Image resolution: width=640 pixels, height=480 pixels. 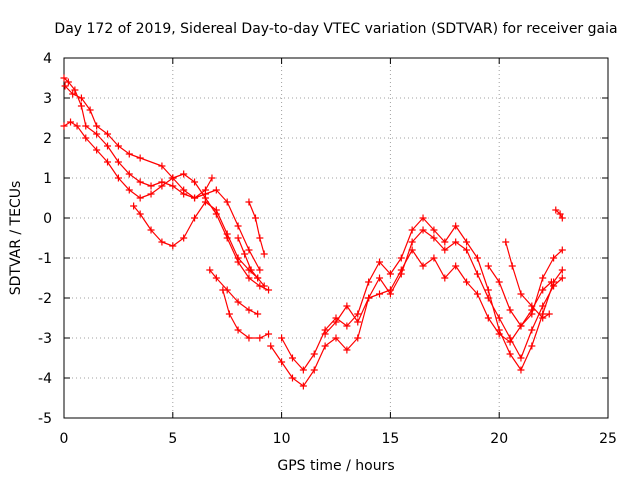 I want to click on series-track-l, so click(x=525, y=288).